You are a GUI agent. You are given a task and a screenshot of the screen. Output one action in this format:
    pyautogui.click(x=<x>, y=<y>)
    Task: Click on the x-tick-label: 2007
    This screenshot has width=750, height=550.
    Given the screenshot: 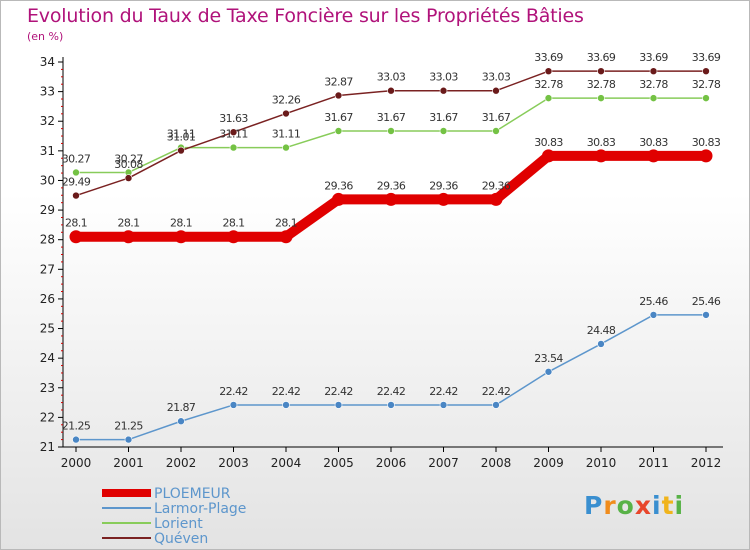 What is the action you would take?
    pyautogui.click(x=443, y=463)
    